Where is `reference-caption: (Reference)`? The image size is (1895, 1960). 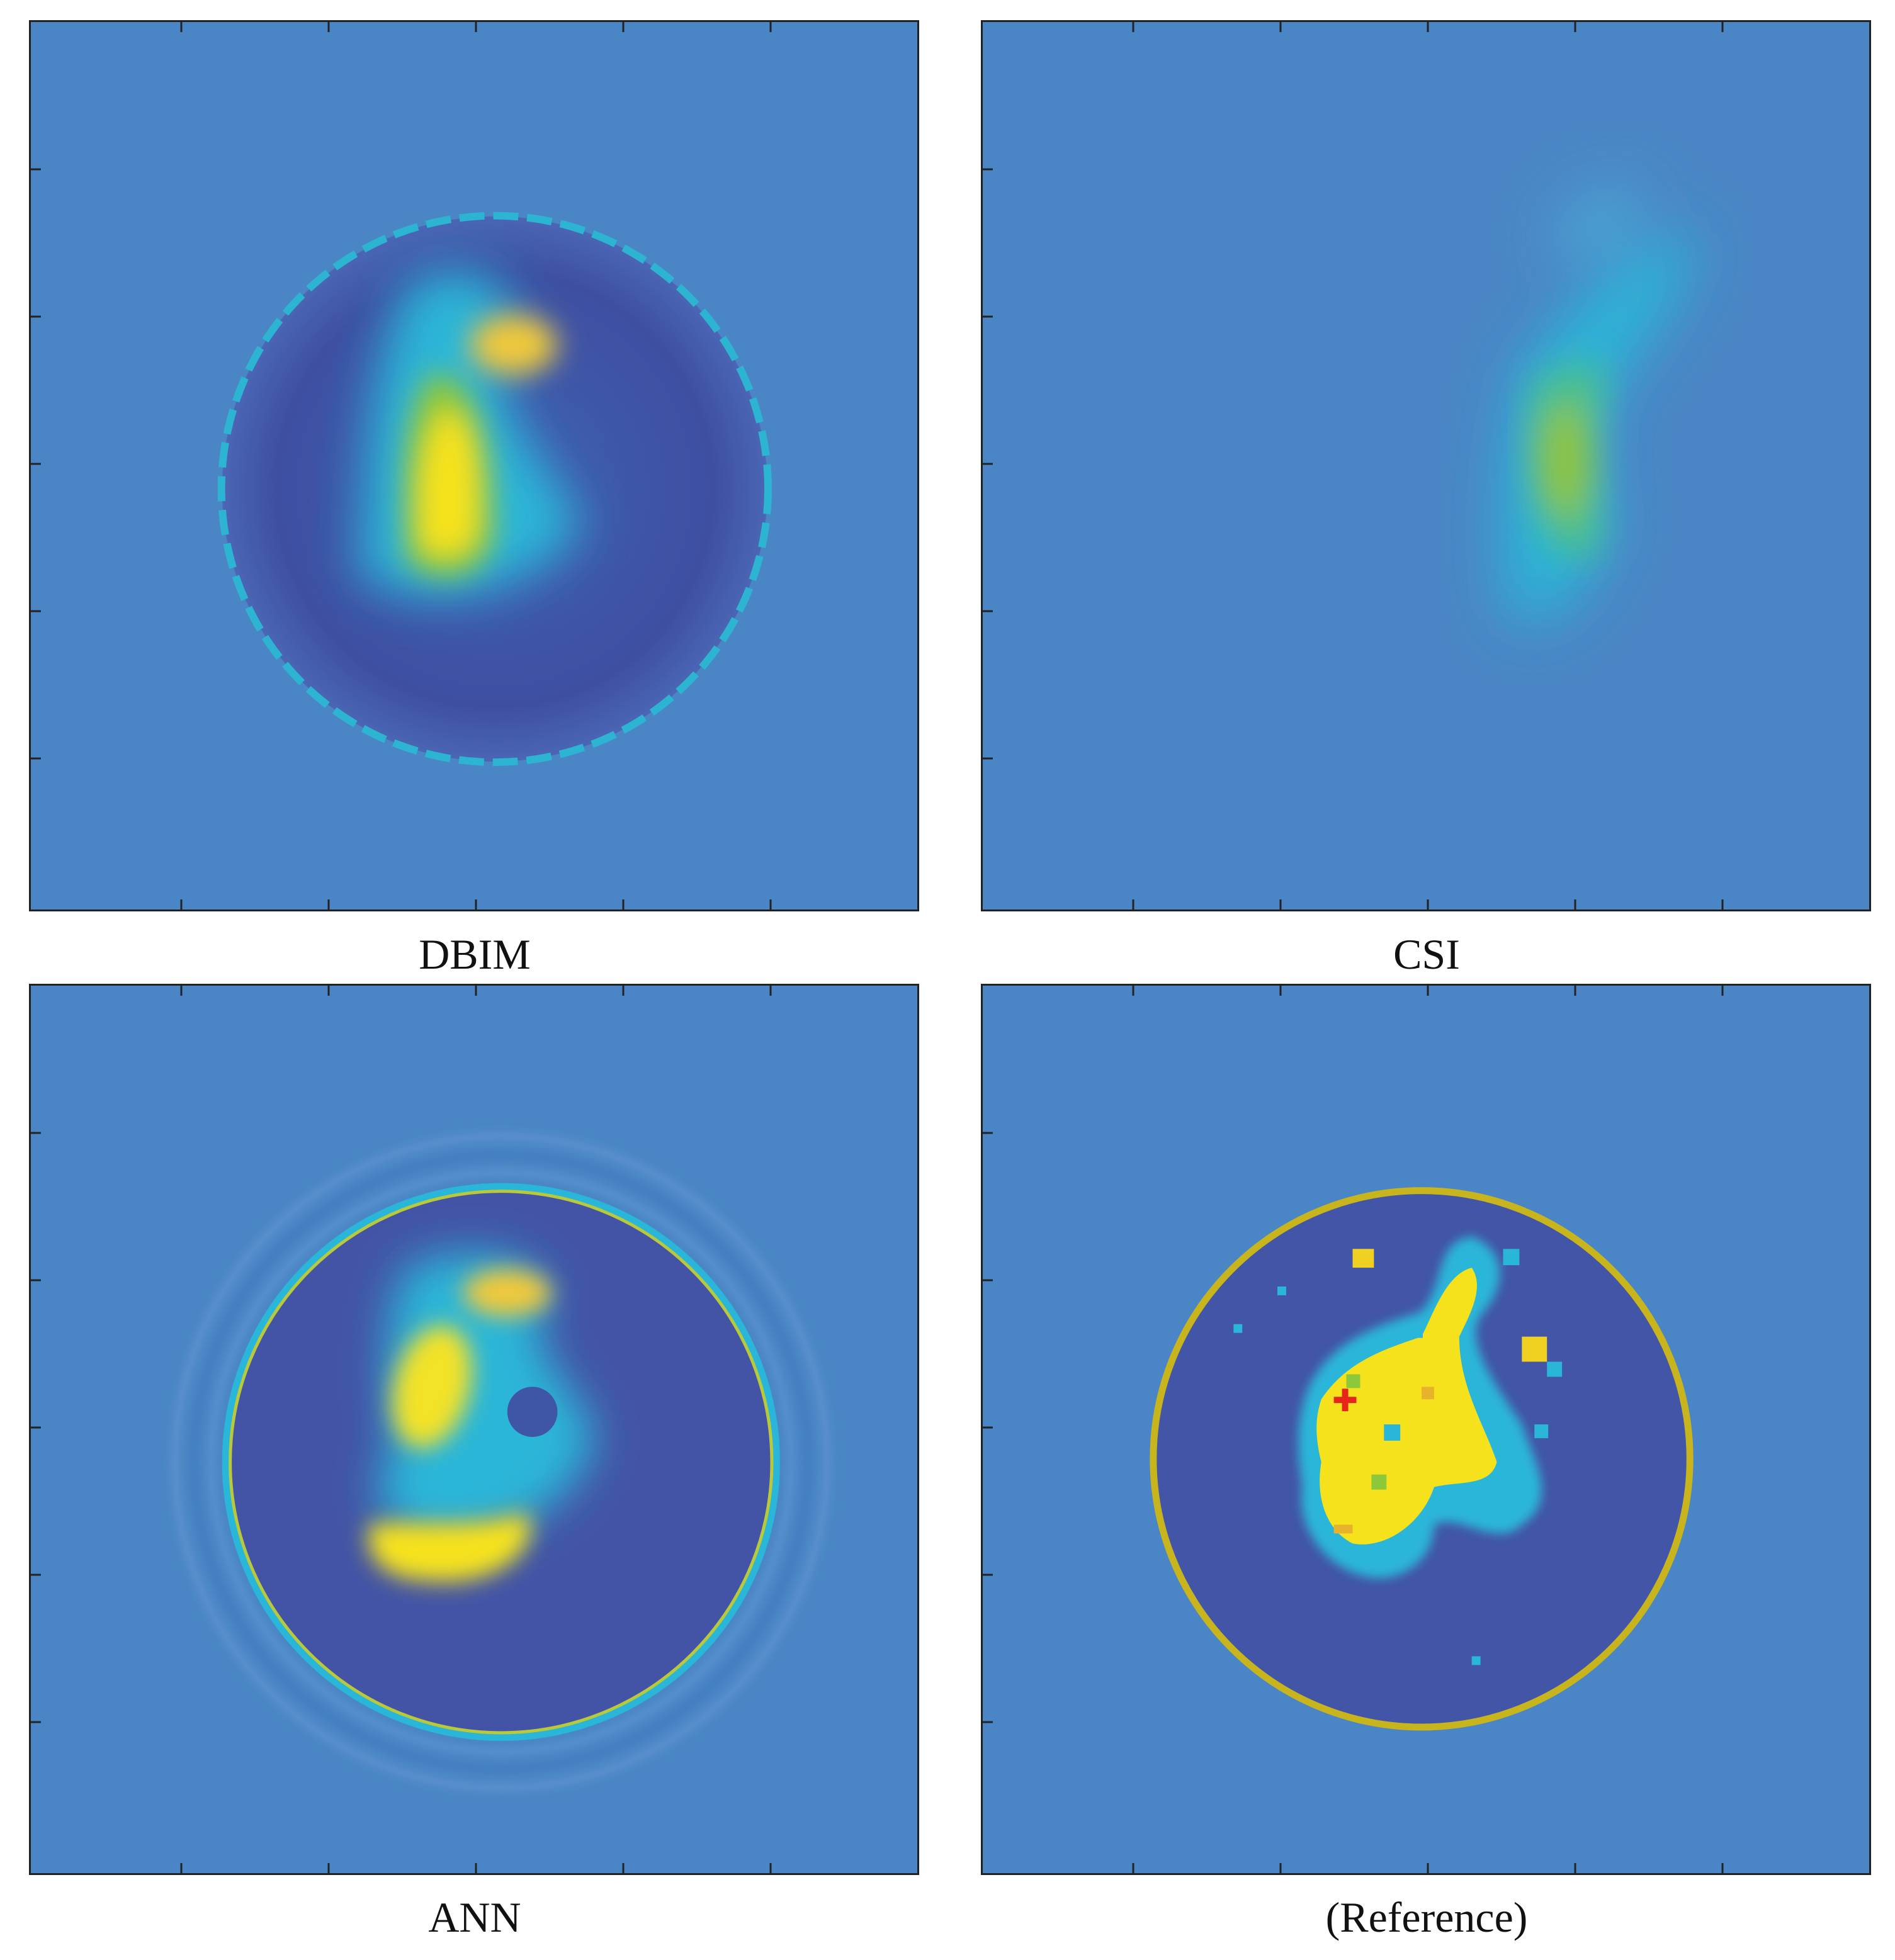 reference-caption: (Reference) is located at coordinates (1426, 1917).